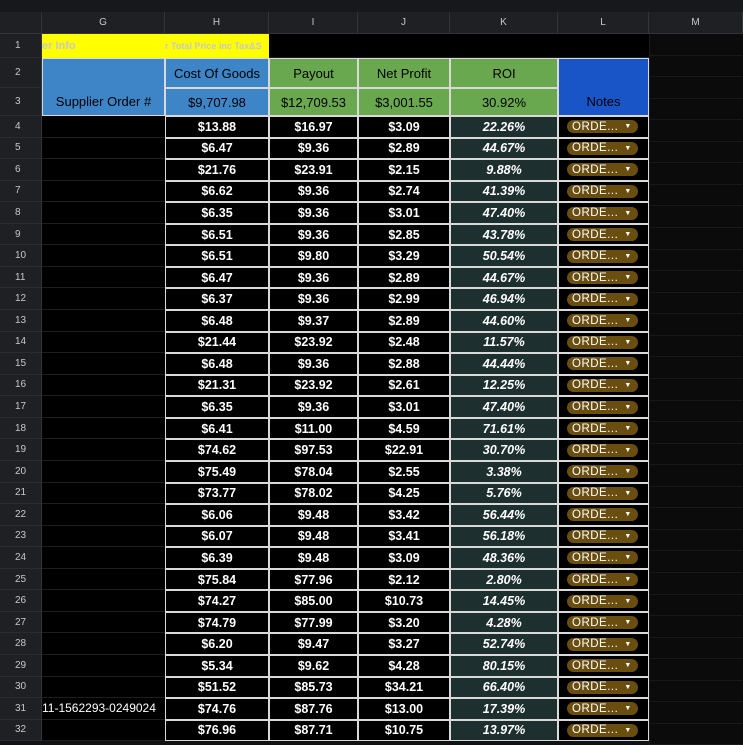 The width and height of the screenshot is (743, 745). What do you see at coordinates (217, 601) in the screenshot?
I see `cost-cell: $74.27` at bounding box center [217, 601].